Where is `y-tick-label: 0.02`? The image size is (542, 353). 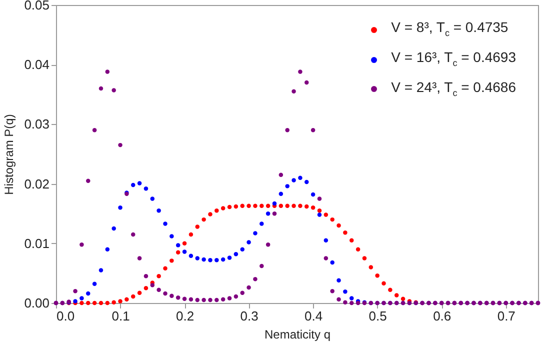
y-tick-label: 0.02 is located at coordinates (37, 184).